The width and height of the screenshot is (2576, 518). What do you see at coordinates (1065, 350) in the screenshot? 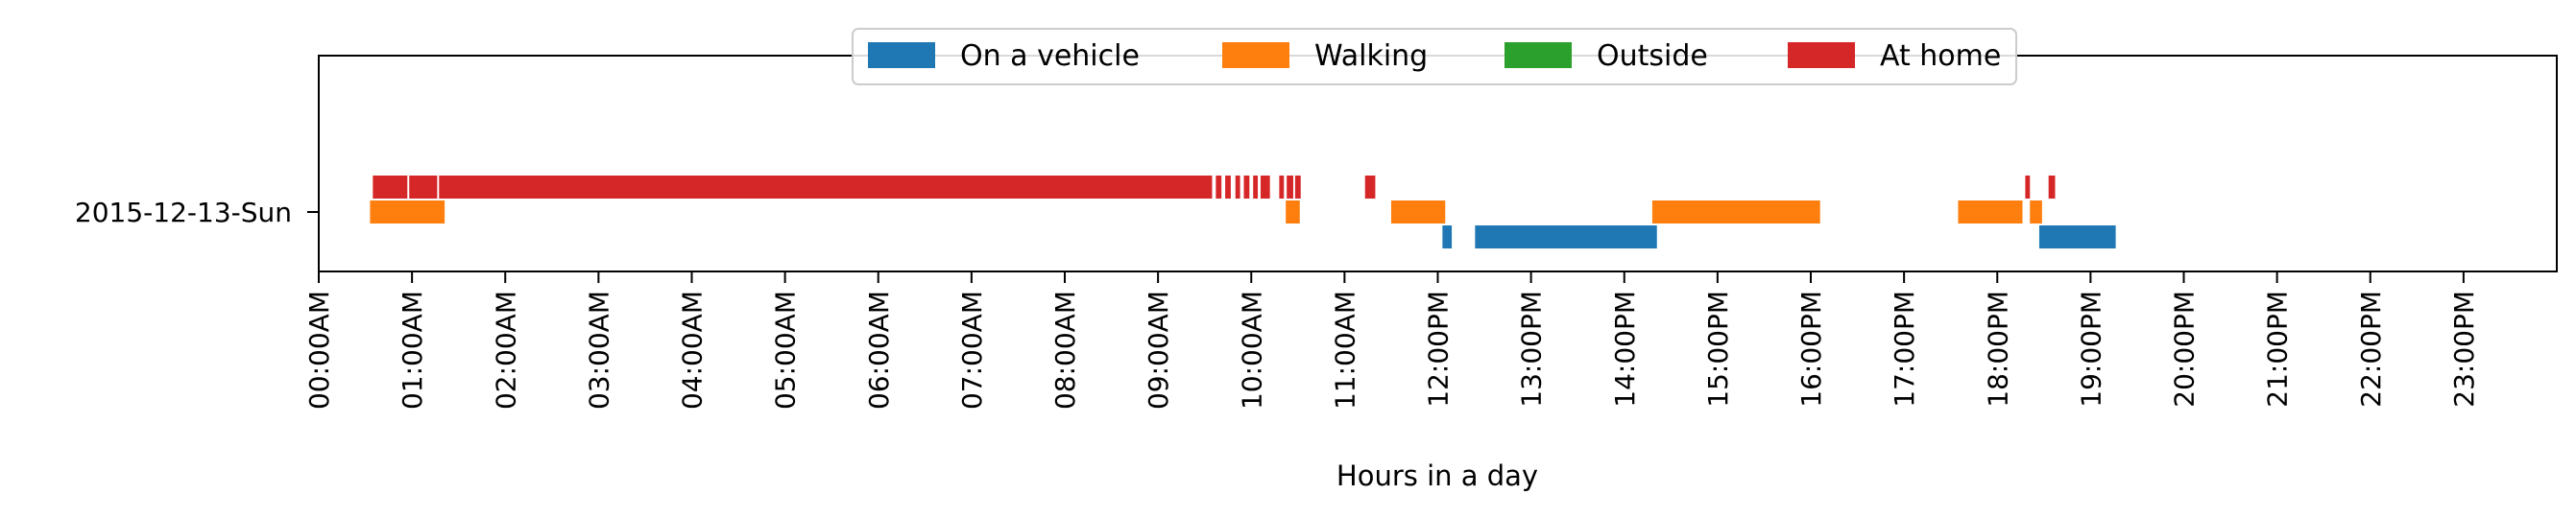
I see `x-tick-label-8: 08:00AM` at bounding box center [1065, 350].